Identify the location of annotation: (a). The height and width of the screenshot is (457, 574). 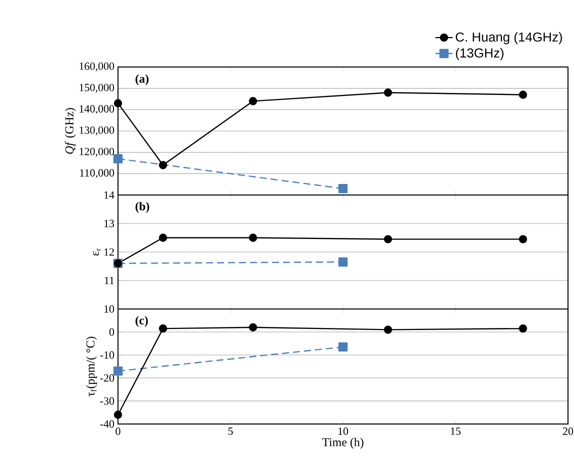
(142, 80).